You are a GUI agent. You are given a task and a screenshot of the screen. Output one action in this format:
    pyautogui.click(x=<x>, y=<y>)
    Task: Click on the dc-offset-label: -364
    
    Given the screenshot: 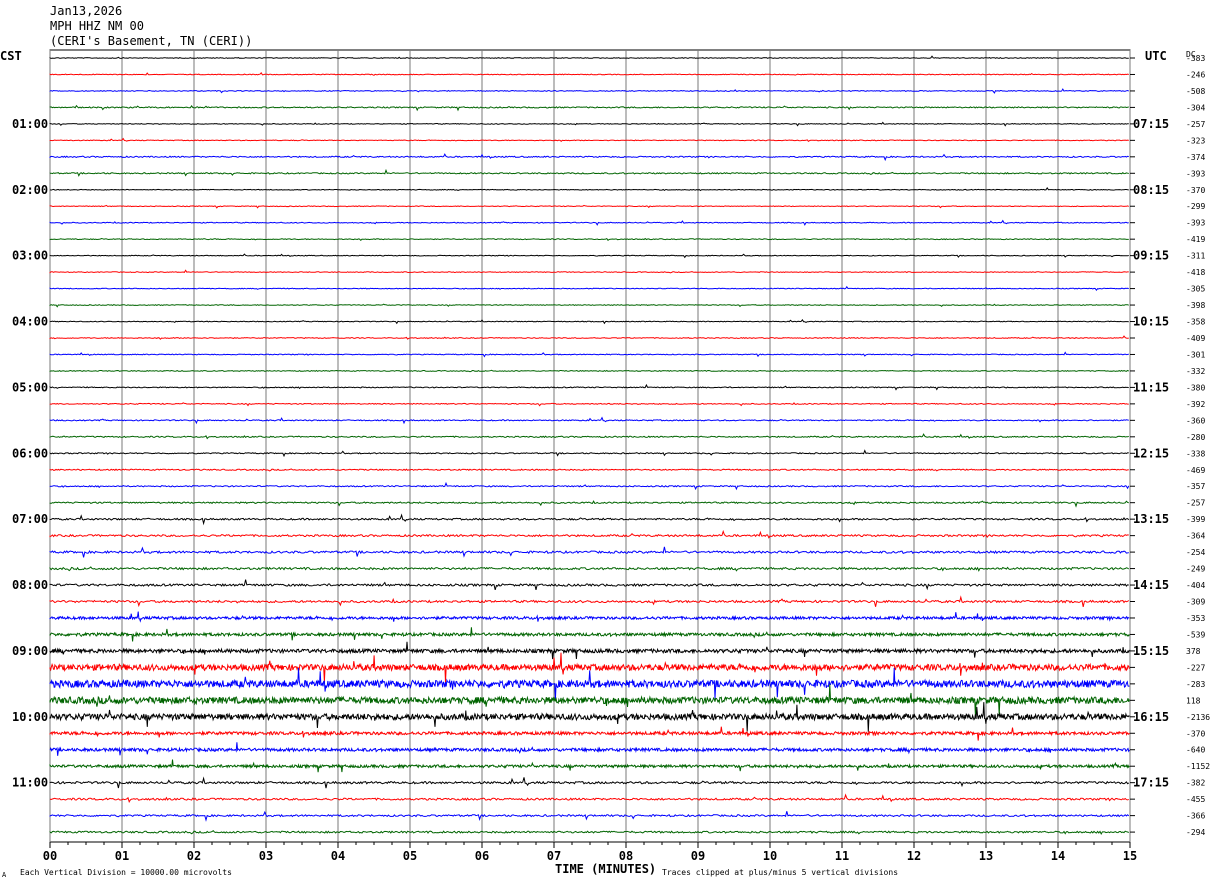 What is the action you would take?
    pyautogui.click(x=1195, y=536)
    